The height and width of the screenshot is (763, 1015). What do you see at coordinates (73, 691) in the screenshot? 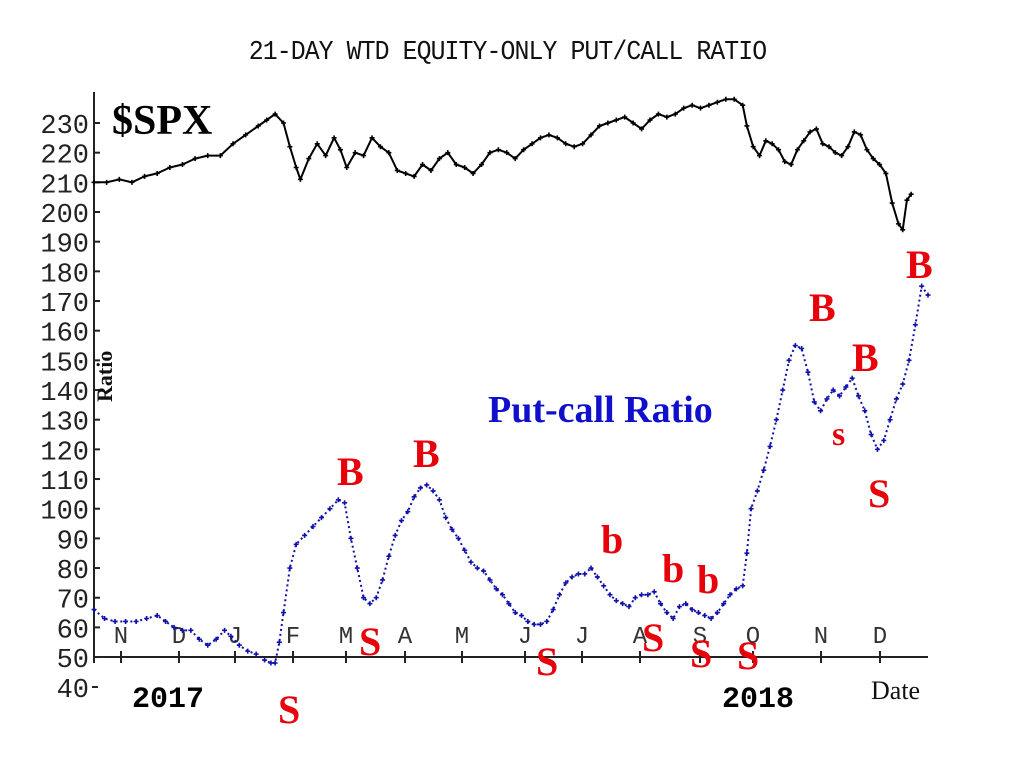
I see `y-tick-label: 40` at bounding box center [73, 691].